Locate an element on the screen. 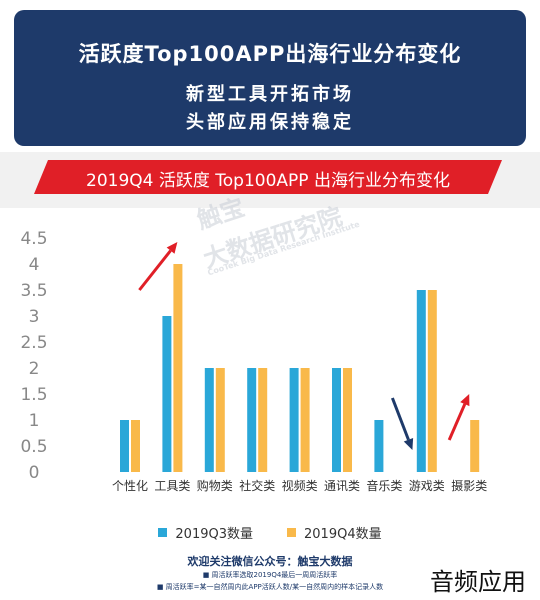 The width and height of the screenshot is (540, 600). x-tick-label: 个性化 is located at coordinates (130, 486).